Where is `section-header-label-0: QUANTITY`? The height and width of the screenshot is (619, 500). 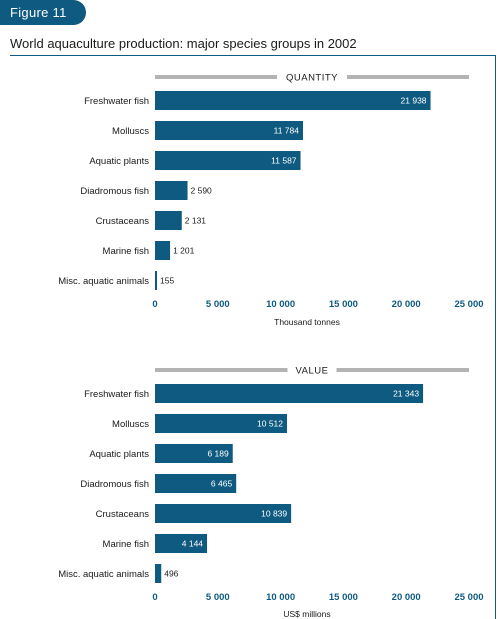
section-header-label-0: QUANTITY is located at coordinates (312, 78).